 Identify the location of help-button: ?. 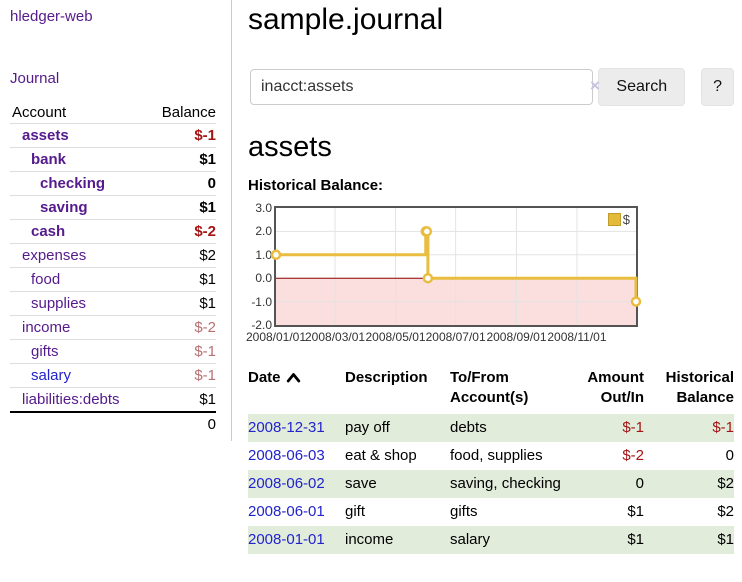
(717, 87).